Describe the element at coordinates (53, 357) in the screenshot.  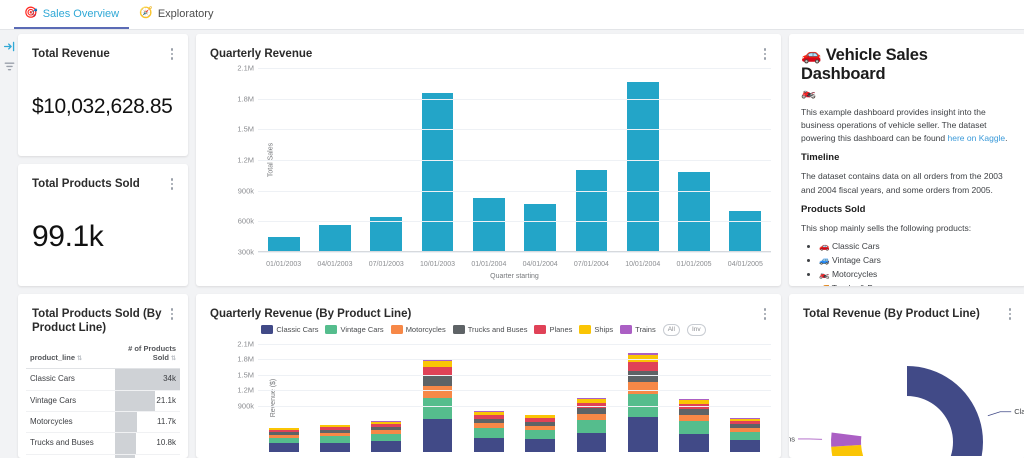
I see `header-label: product_line` at that location.